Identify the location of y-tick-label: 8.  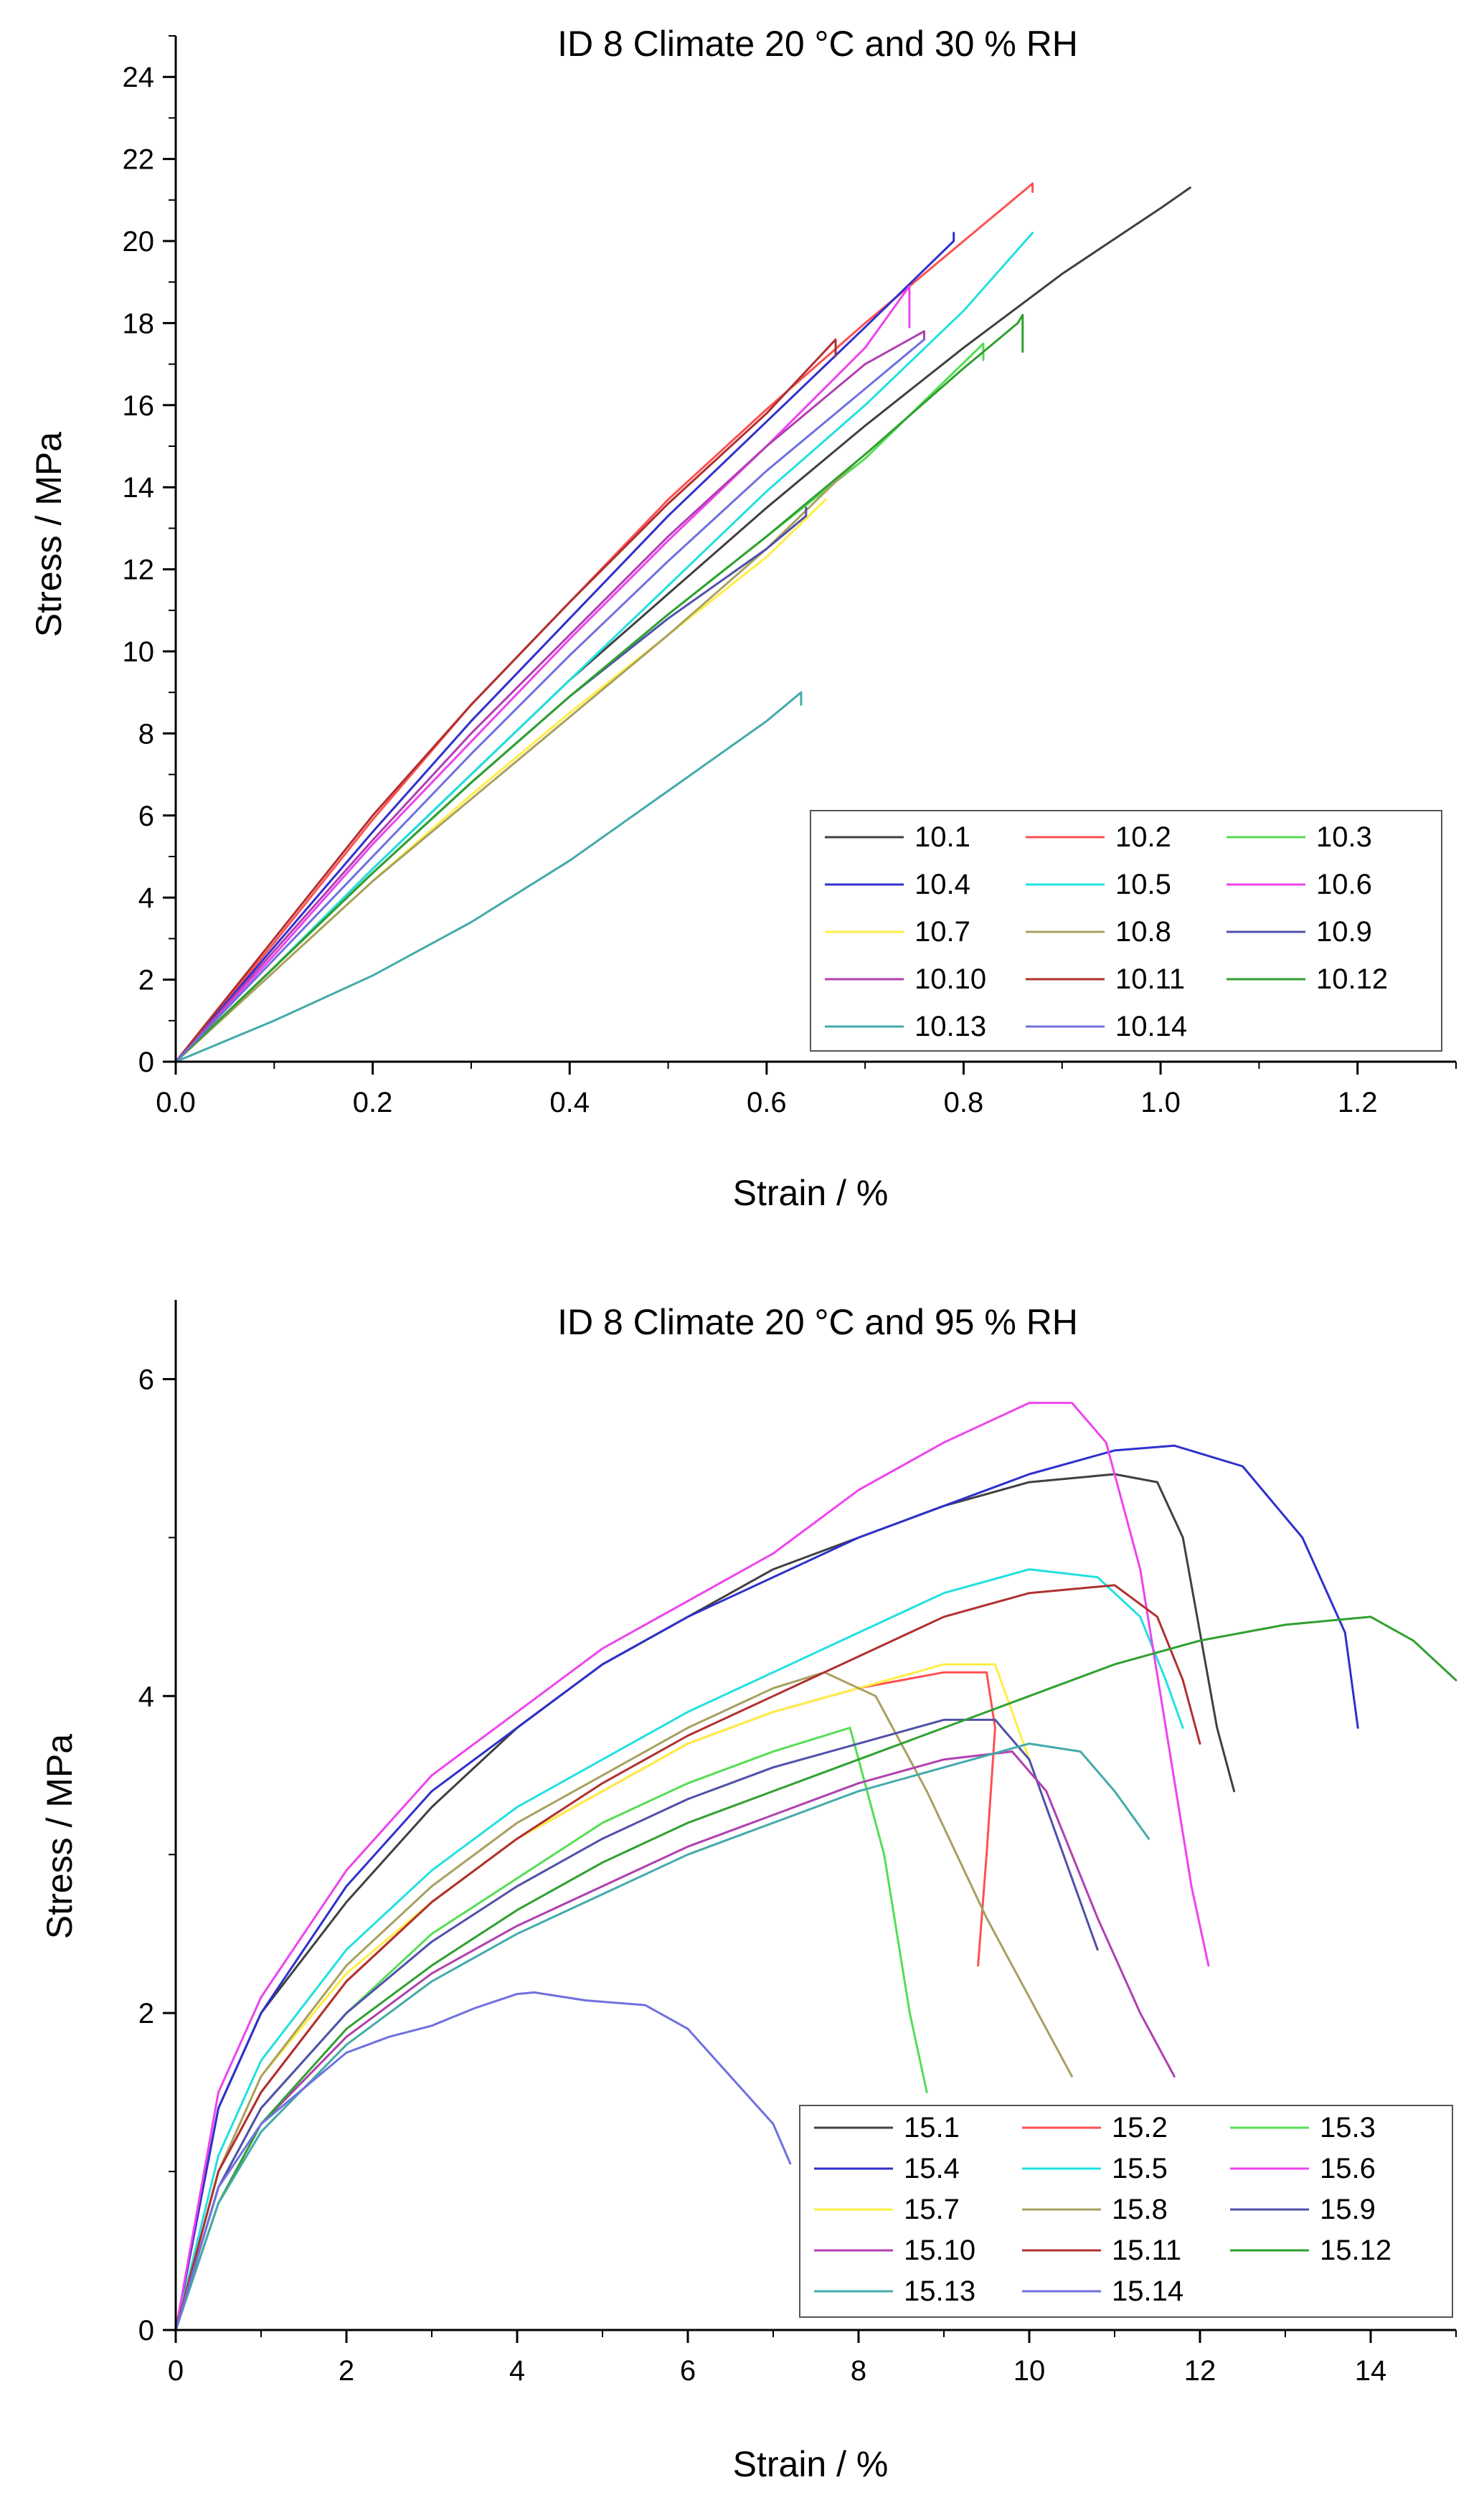
(146, 734).